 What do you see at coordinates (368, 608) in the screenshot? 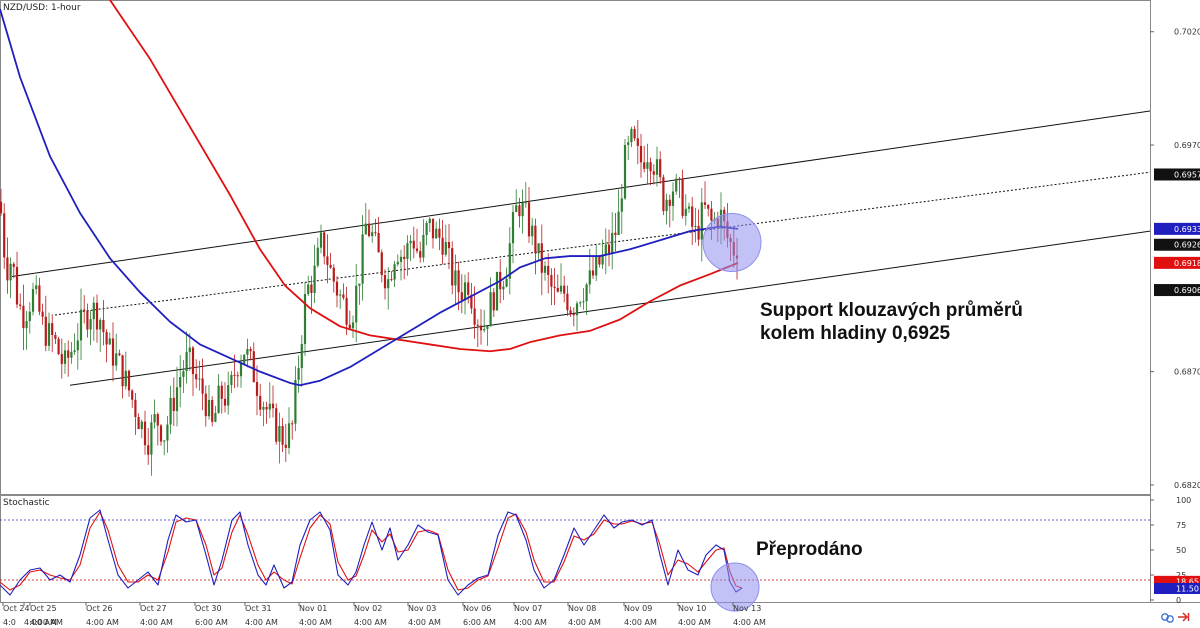
I see `date-label: Nov 02` at bounding box center [368, 608].